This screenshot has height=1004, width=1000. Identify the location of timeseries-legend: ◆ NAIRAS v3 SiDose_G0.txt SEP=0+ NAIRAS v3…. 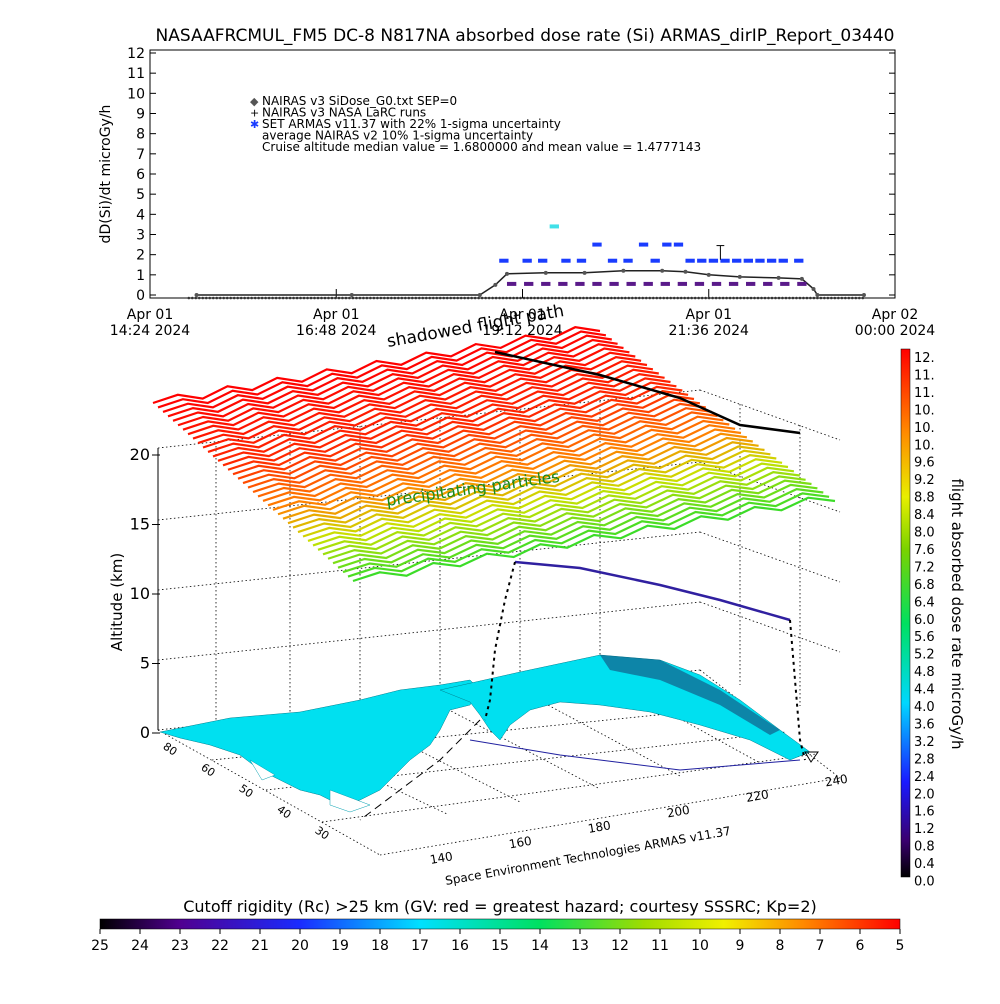
(475, 124).